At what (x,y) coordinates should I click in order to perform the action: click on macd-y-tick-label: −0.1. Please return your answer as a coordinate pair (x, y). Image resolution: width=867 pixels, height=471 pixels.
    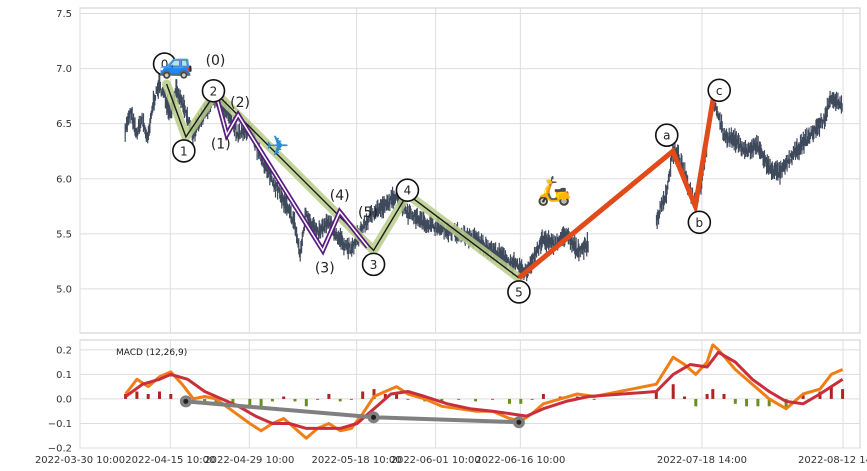
    Looking at the image, I should click on (60, 424).